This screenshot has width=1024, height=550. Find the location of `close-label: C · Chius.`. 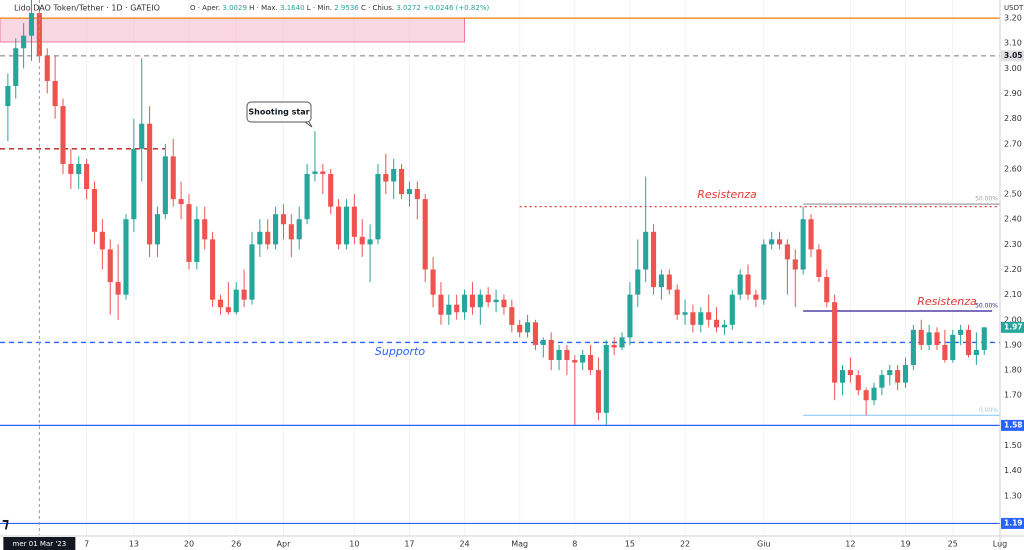

close-label: C · Chius. is located at coordinates (377, 8).